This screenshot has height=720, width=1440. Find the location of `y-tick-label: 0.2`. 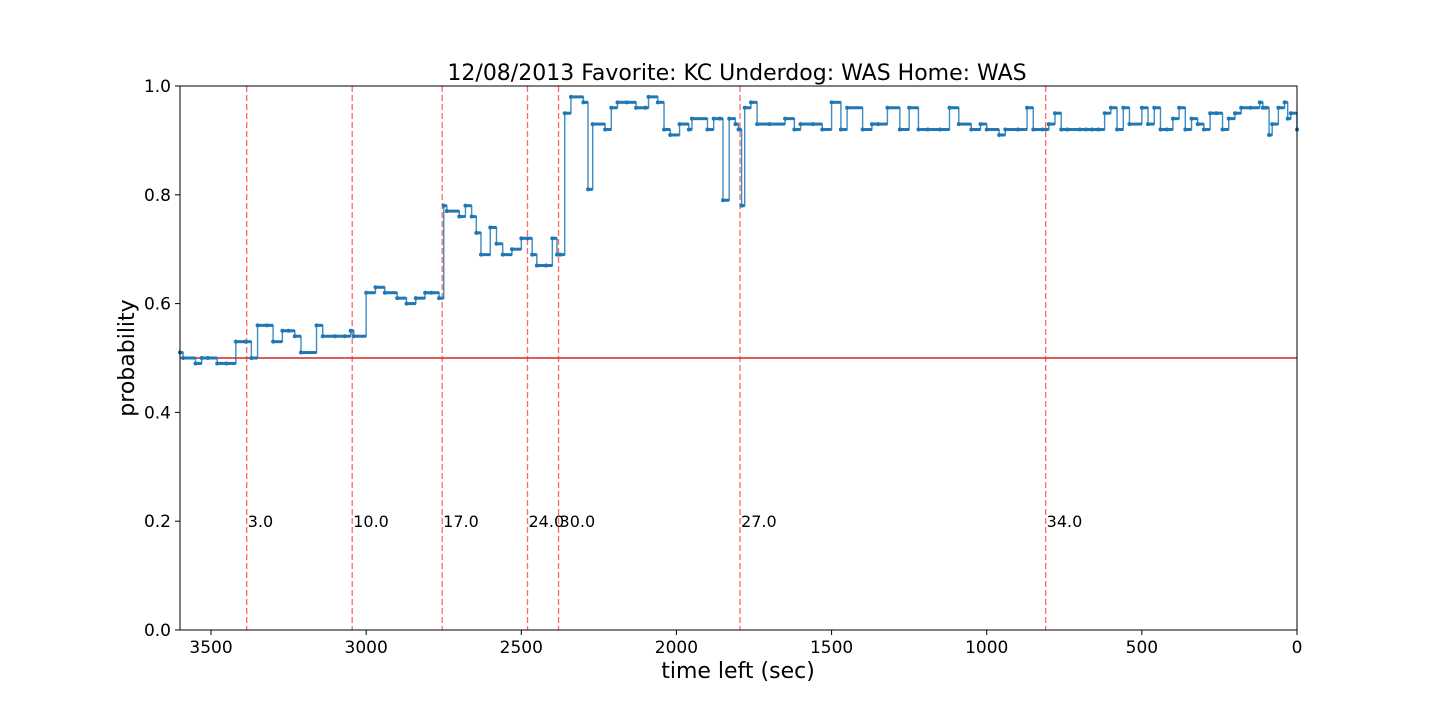

y-tick-label: 0.2 is located at coordinates (157, 522).